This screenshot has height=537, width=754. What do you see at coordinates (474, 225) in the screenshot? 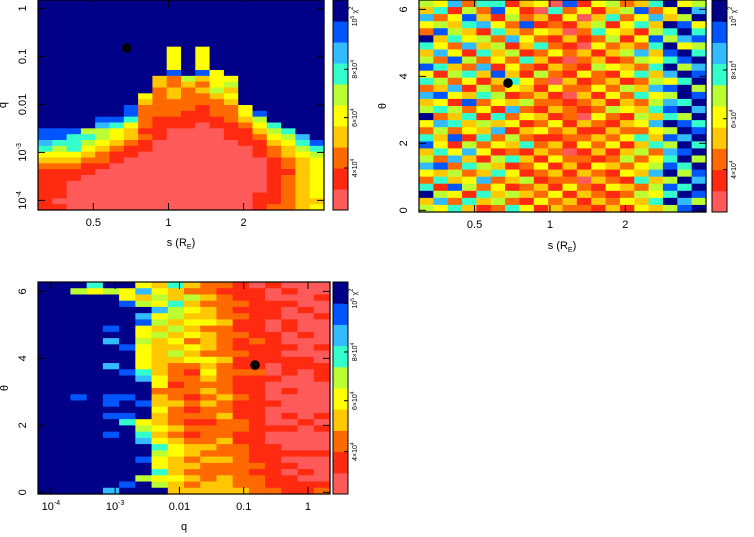
I see `x-tick-label: 0.5` at bounding box center [474, 225].